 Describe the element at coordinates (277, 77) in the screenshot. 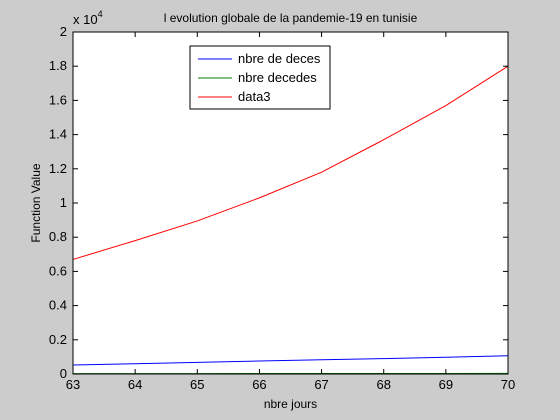

I see `legend-label-2: nbre decedes` at that location.